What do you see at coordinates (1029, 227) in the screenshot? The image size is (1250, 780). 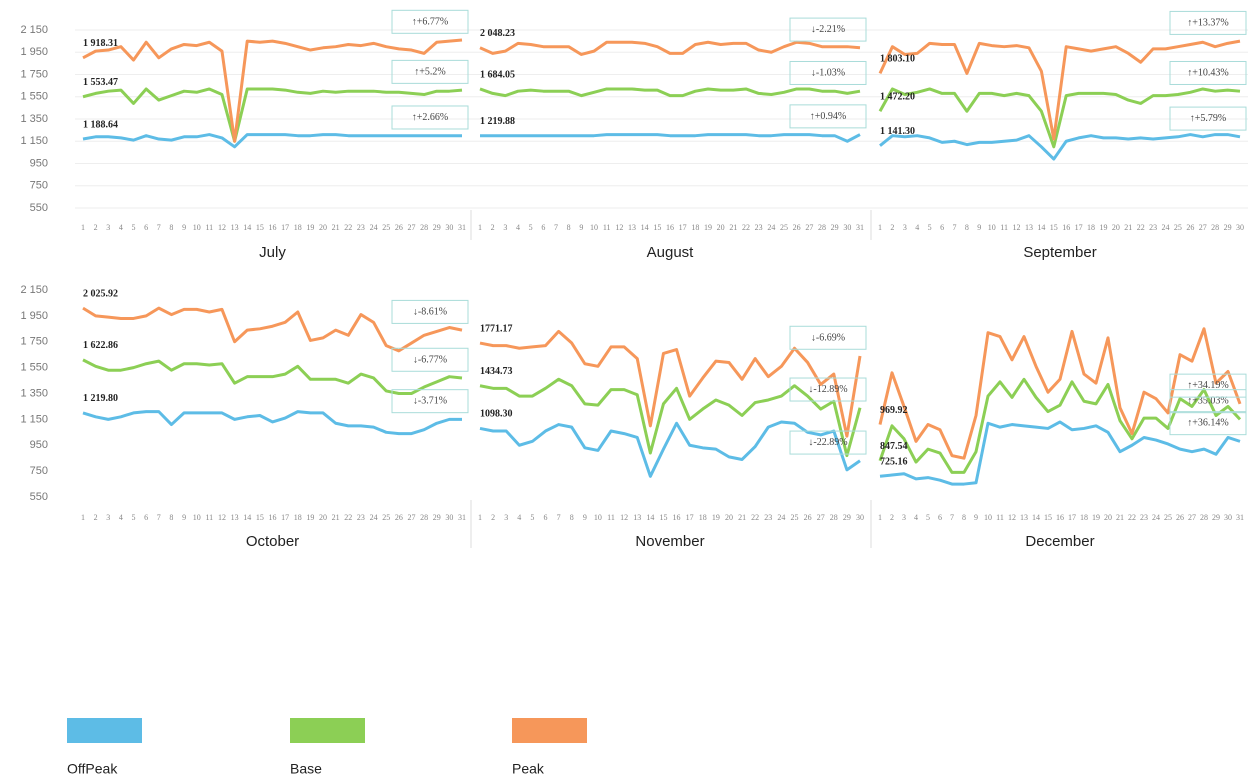 I see `x-tick-label: 13` at bounding box center [1029, 227].